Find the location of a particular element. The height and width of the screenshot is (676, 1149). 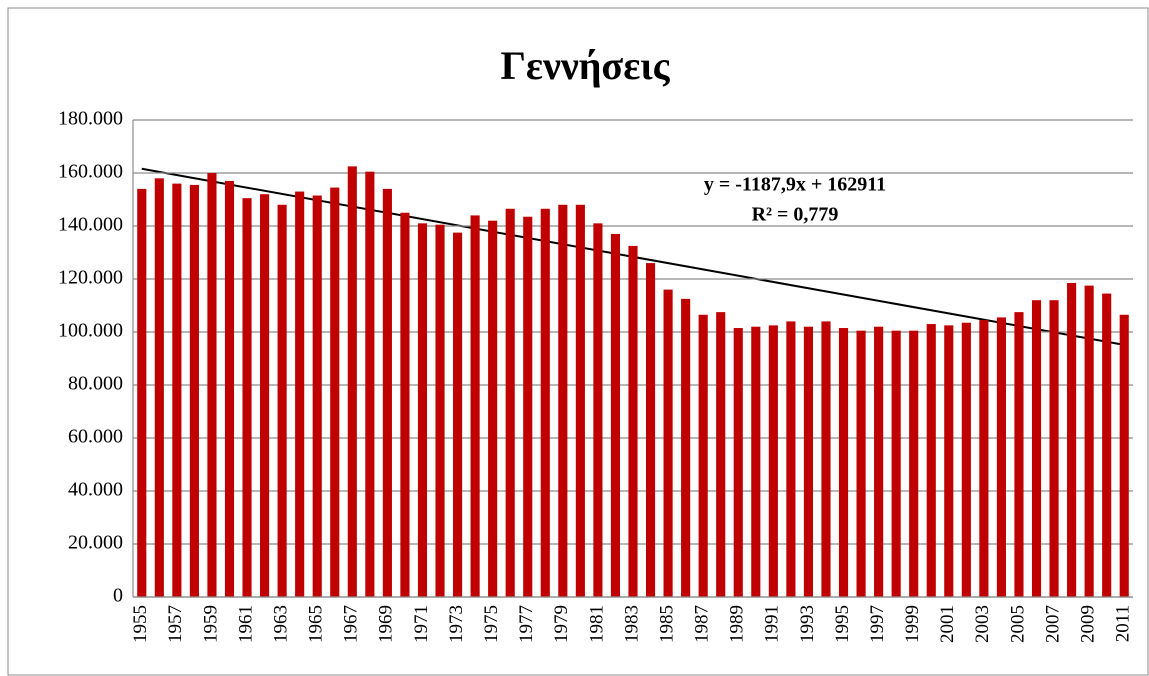

y-tick-label: 160.000 is located at coordinates (90, 172).